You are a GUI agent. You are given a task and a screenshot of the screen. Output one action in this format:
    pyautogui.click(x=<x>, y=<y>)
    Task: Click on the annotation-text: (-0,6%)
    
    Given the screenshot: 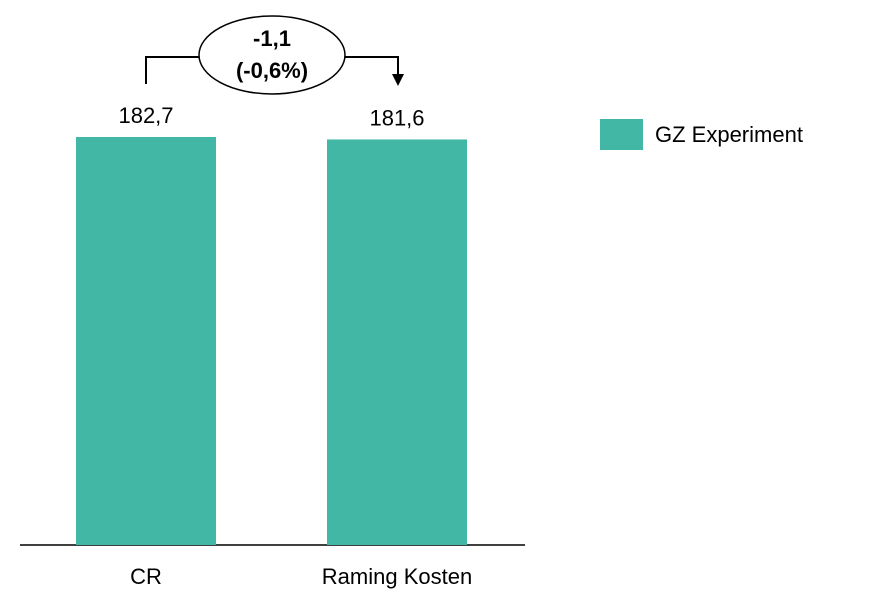 What is the action you would take?
    pyautogui.click(x=272, y=70)
    